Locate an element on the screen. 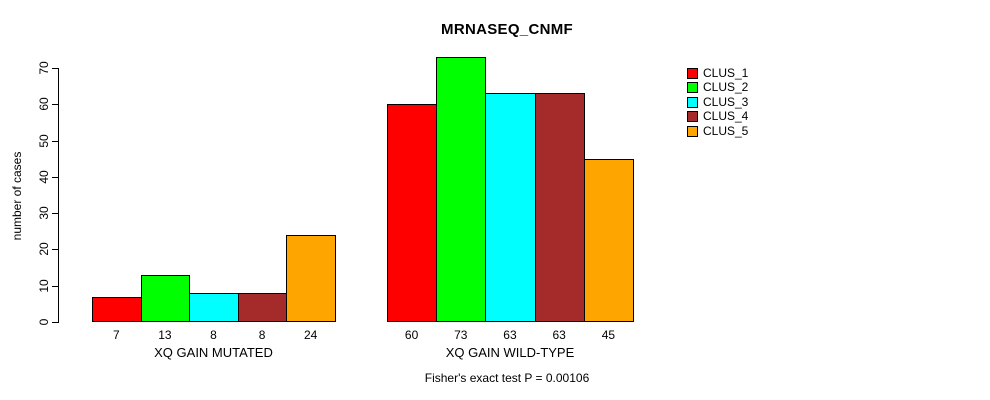  bar-value-label: 13 is located at coordinates (165, 335).